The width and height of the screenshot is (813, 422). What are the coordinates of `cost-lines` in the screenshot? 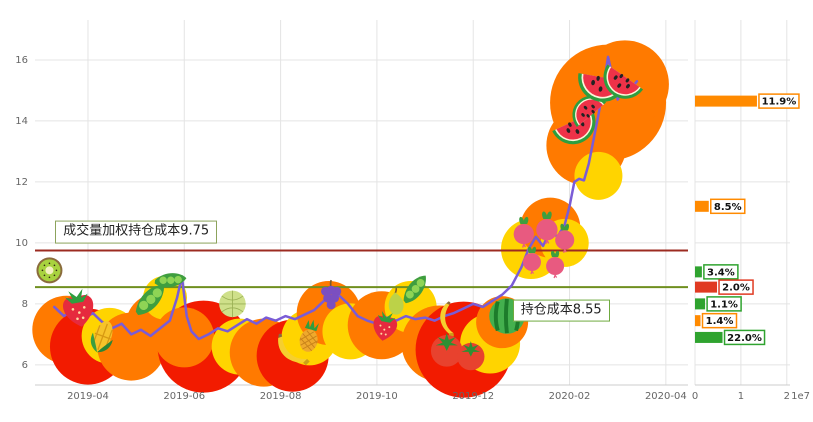 It's located at (361, 269).